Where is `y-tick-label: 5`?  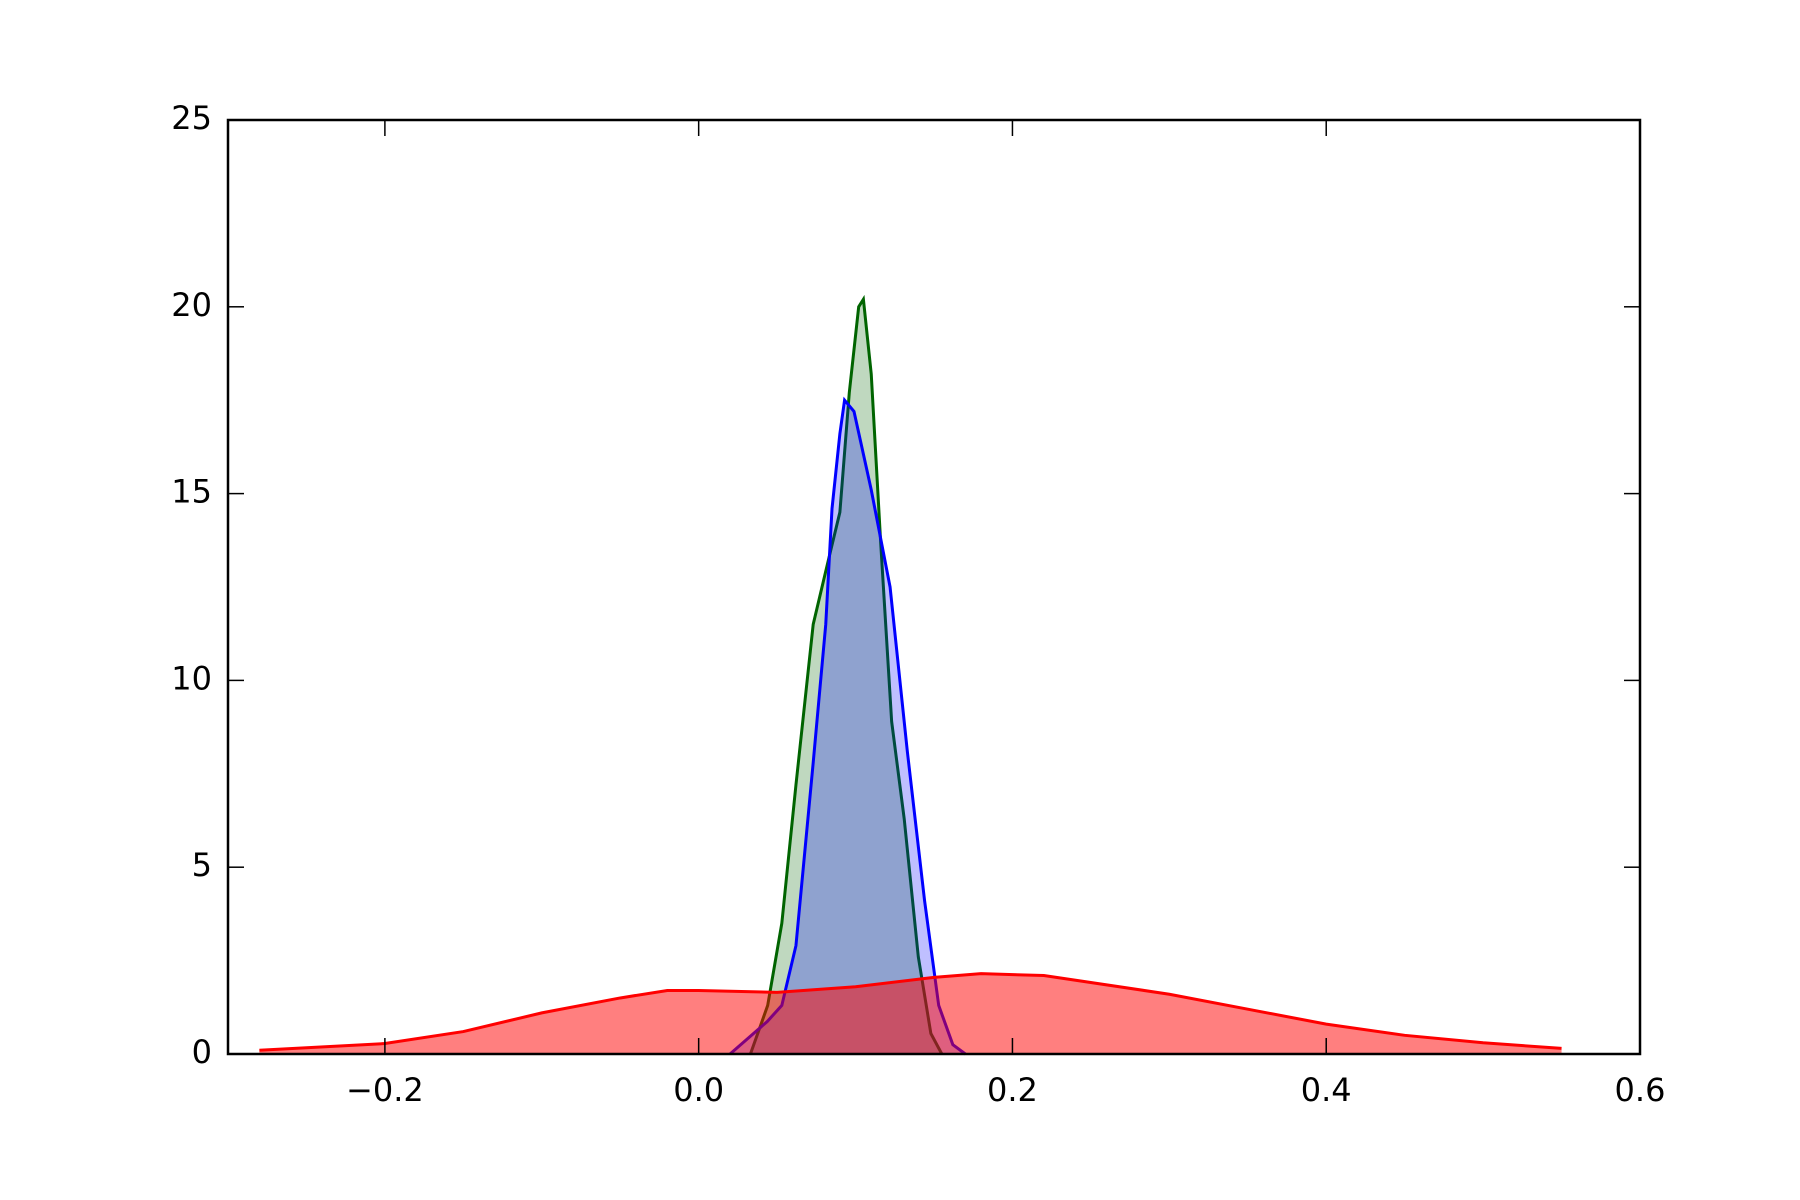 y-tick-label: 5 is located at coordinates (202, 865).